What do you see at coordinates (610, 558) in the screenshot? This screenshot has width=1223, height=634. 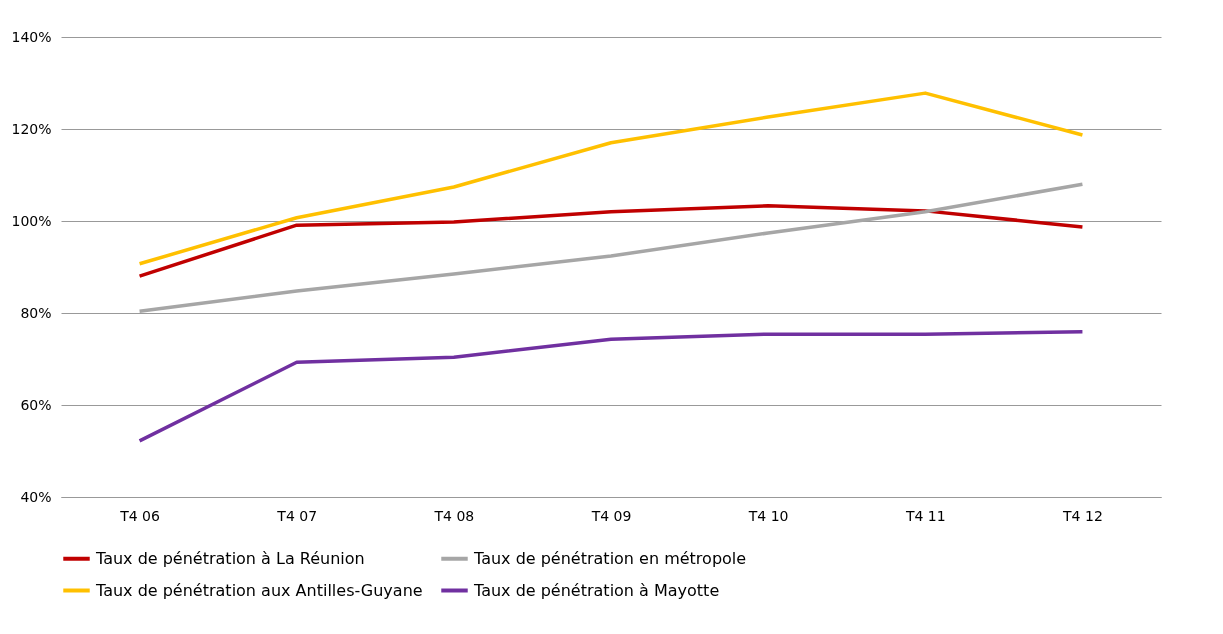 I see `legend-label: Taux de pénétration en métropole` at bounding box center [610, 558].